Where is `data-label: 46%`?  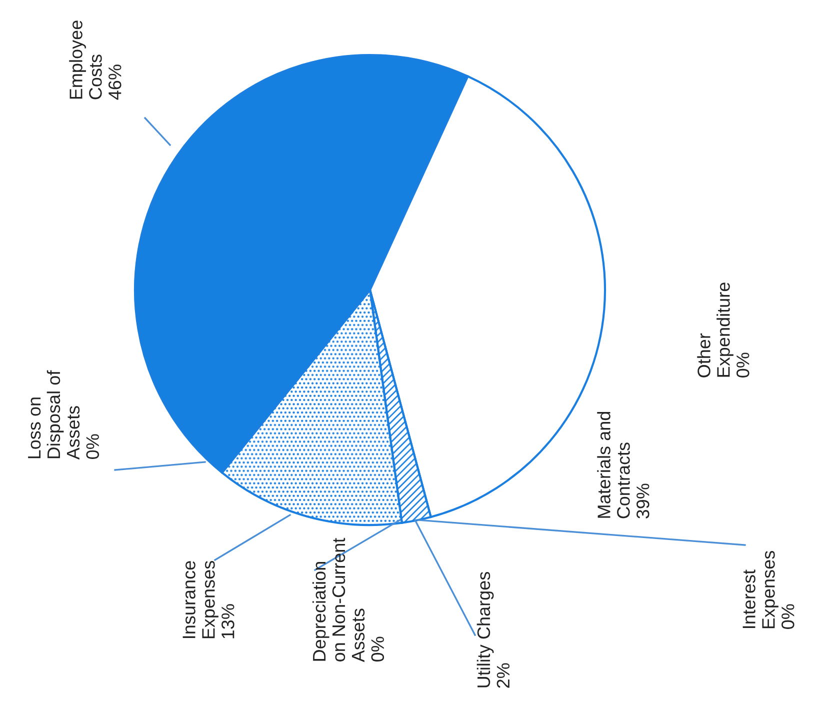
data-label: 46% is located at coordinates (115, 82).